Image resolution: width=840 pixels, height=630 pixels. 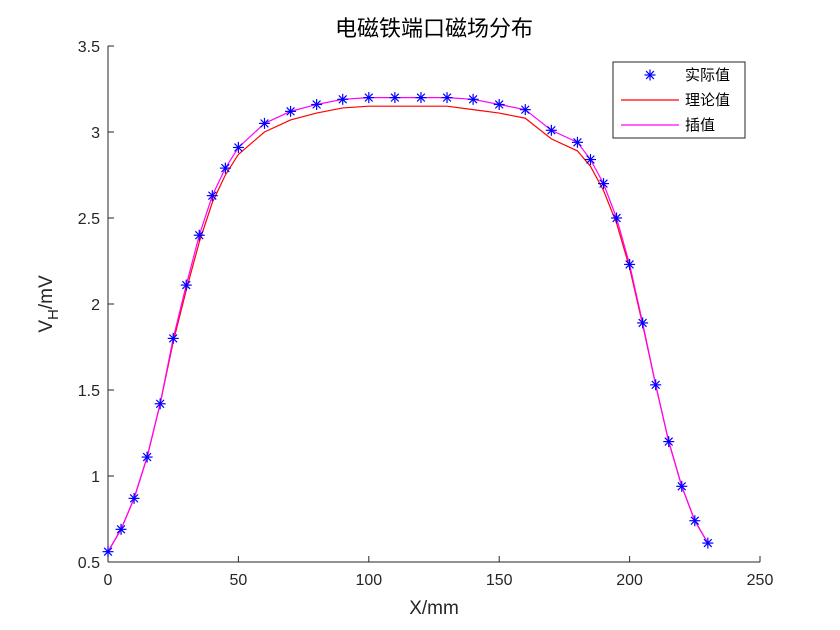 What do you see at coordinates (434, 29) in the screenshot?
I see `chart-title: 电磁铁端口磁场分布` at bounding box center [434, 29].